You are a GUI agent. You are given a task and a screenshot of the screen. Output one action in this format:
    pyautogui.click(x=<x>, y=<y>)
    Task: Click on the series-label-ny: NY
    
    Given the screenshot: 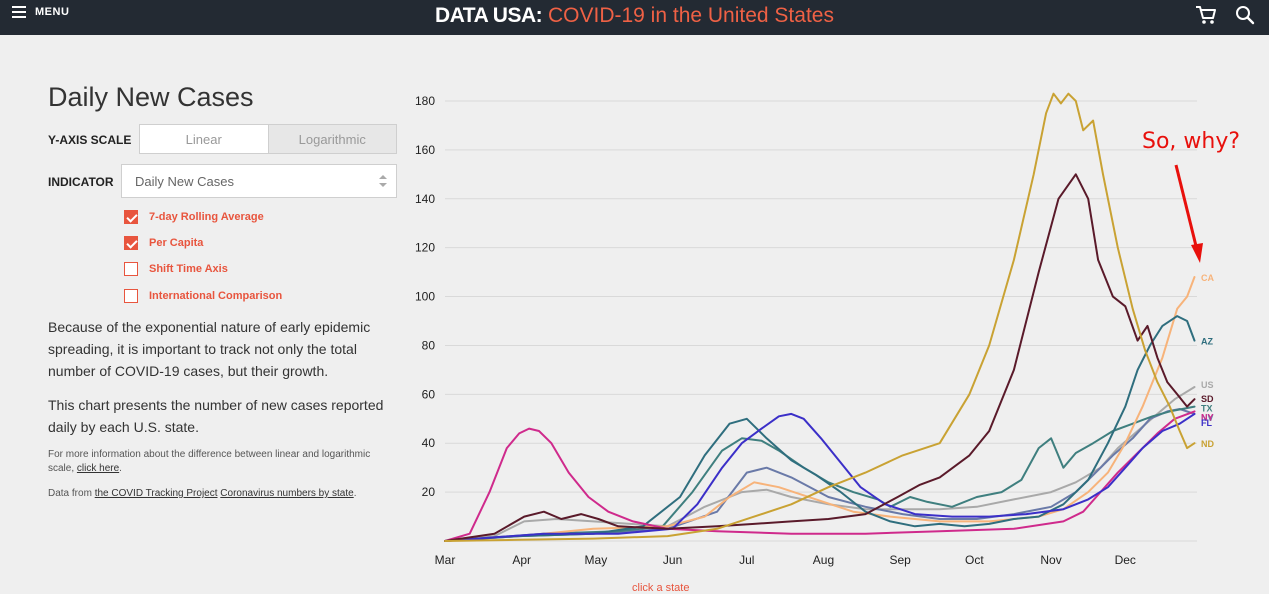 What is the action you would take?
    pyautogui.click(x=1207, y=417)
    